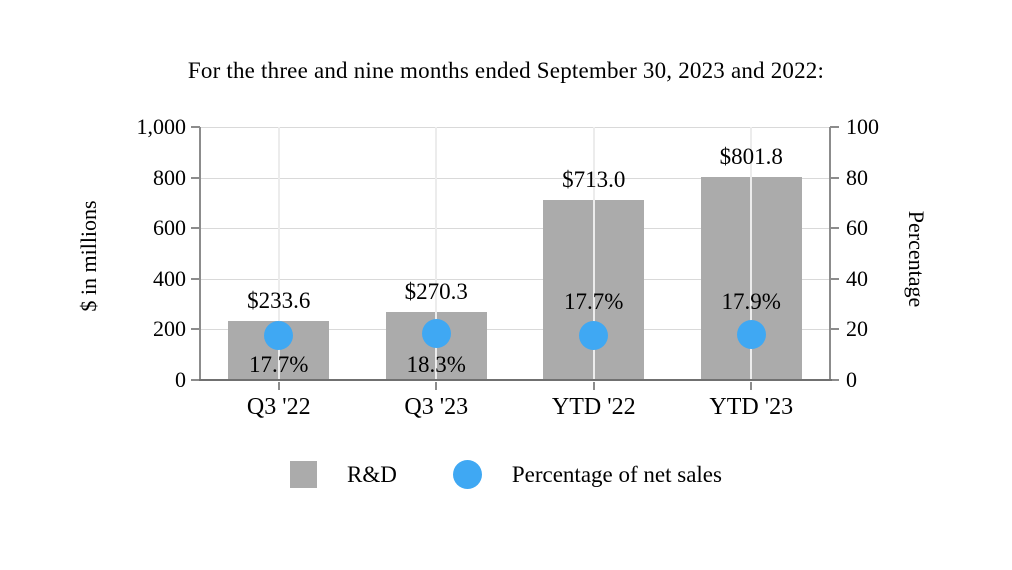 The width and height of the screenshot is (1012, 570). I want to click on percentage-label: 17.9%, so click(751, 301).